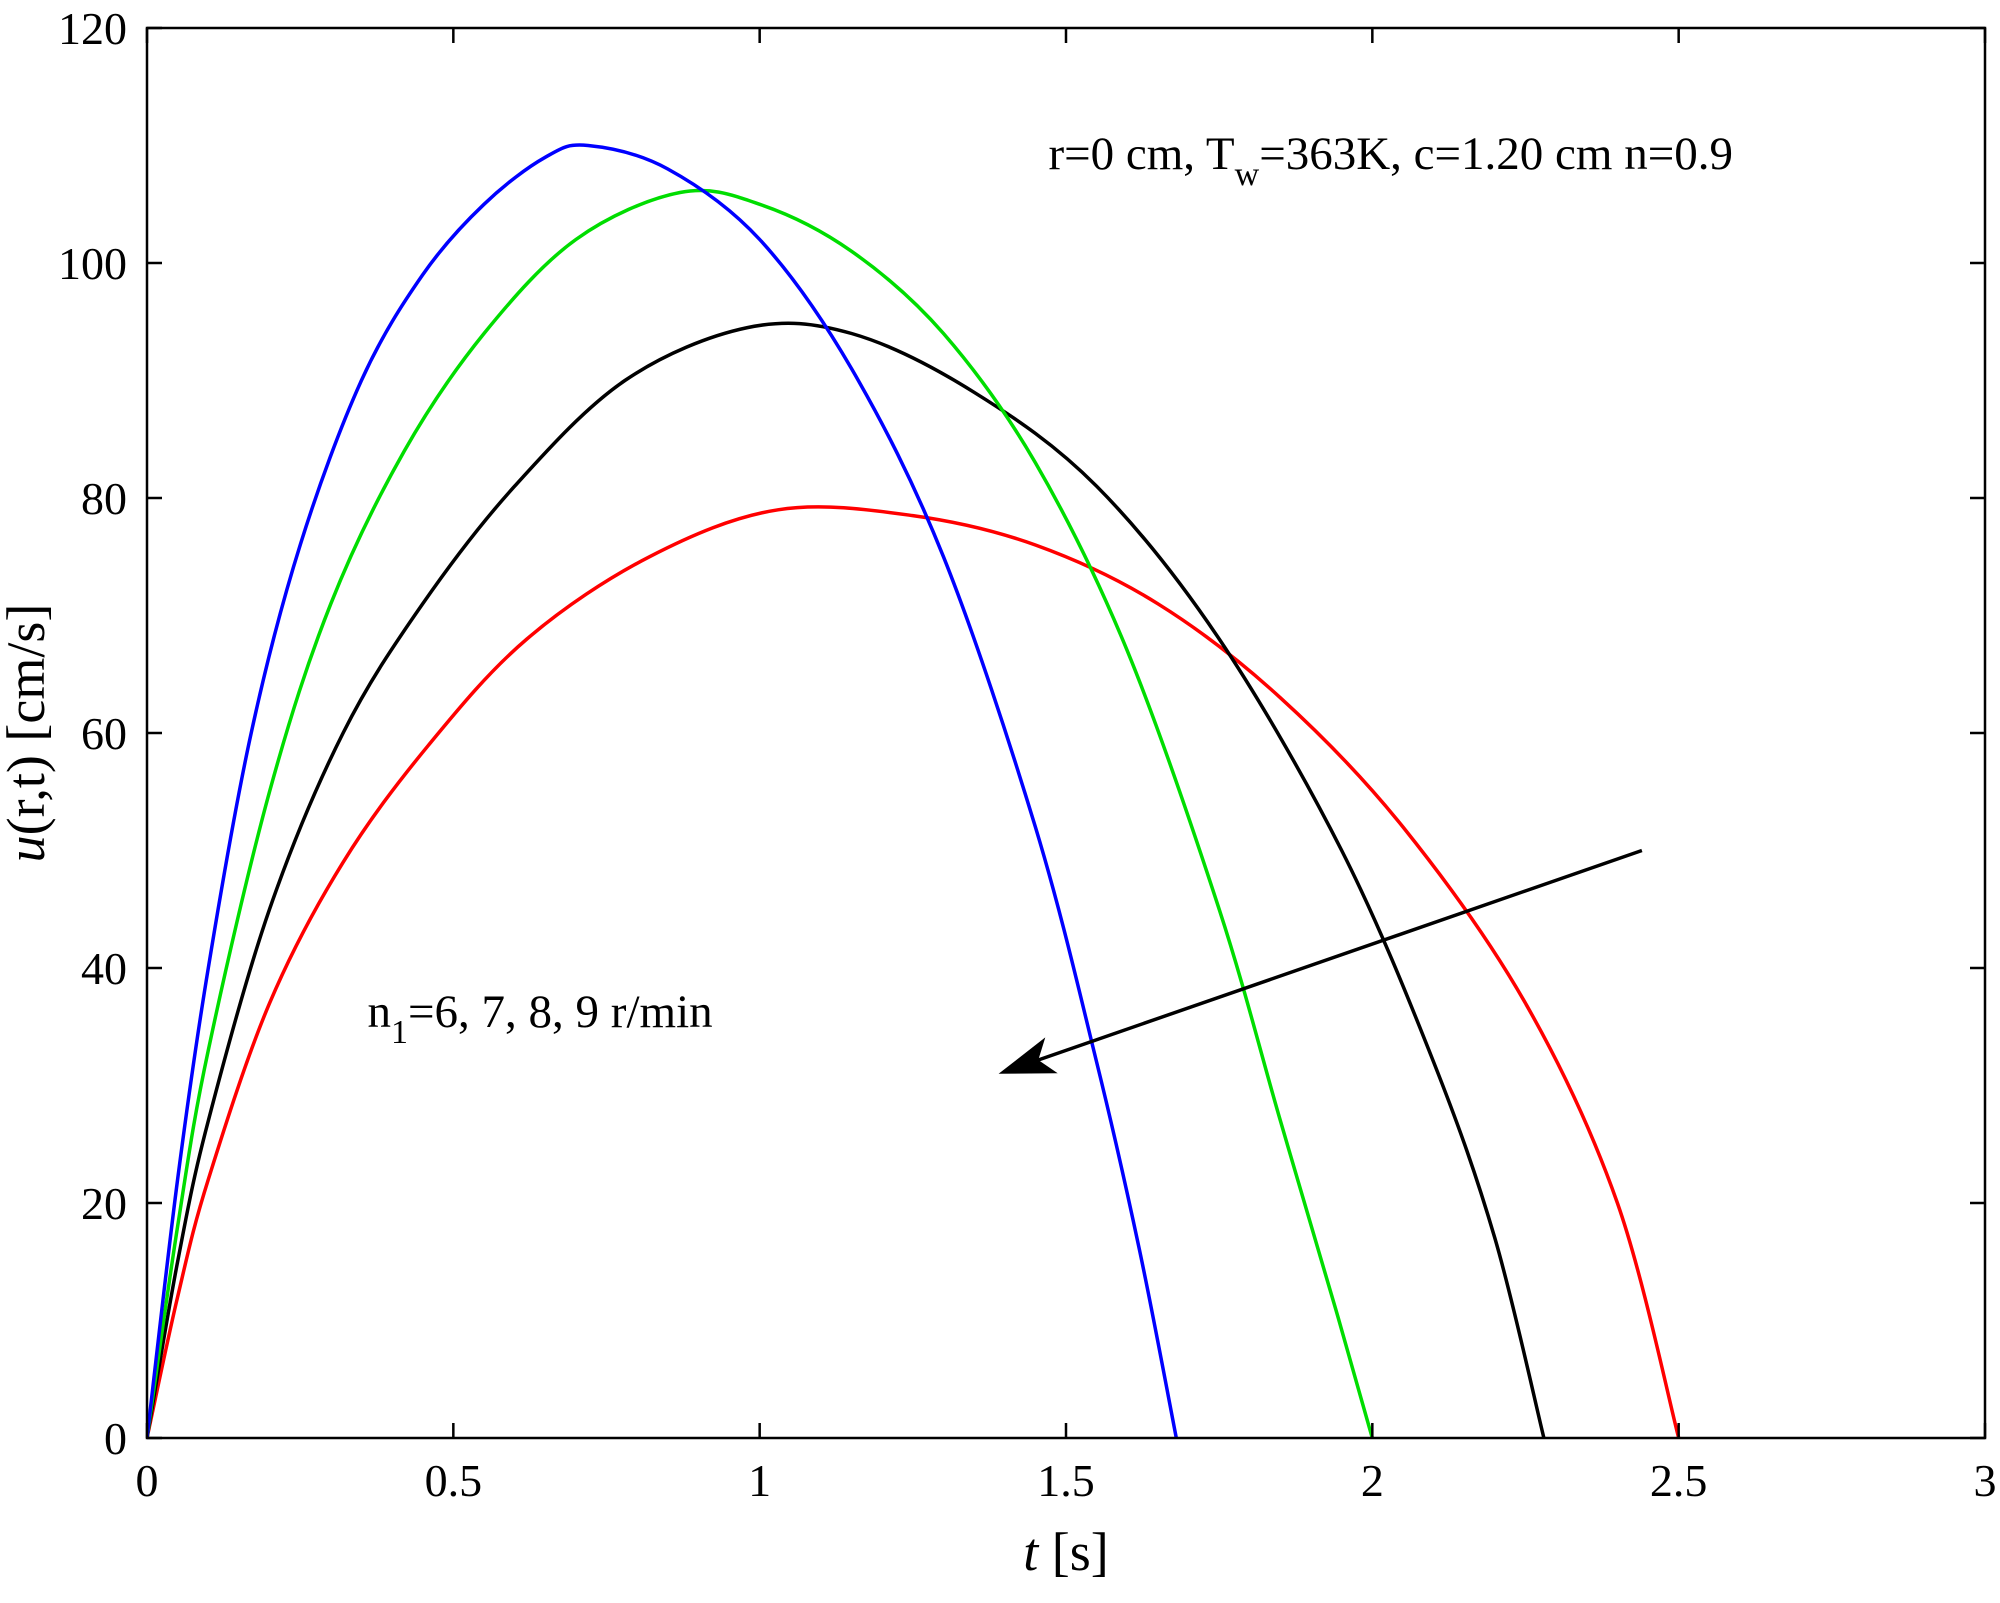 Image resolution: width=2000 pixels, height=1603 pixels. What do you see at coordinates (104, 733) in the screenshot?
I see `y-tick-label: 60` at bounding box center [104, 733].